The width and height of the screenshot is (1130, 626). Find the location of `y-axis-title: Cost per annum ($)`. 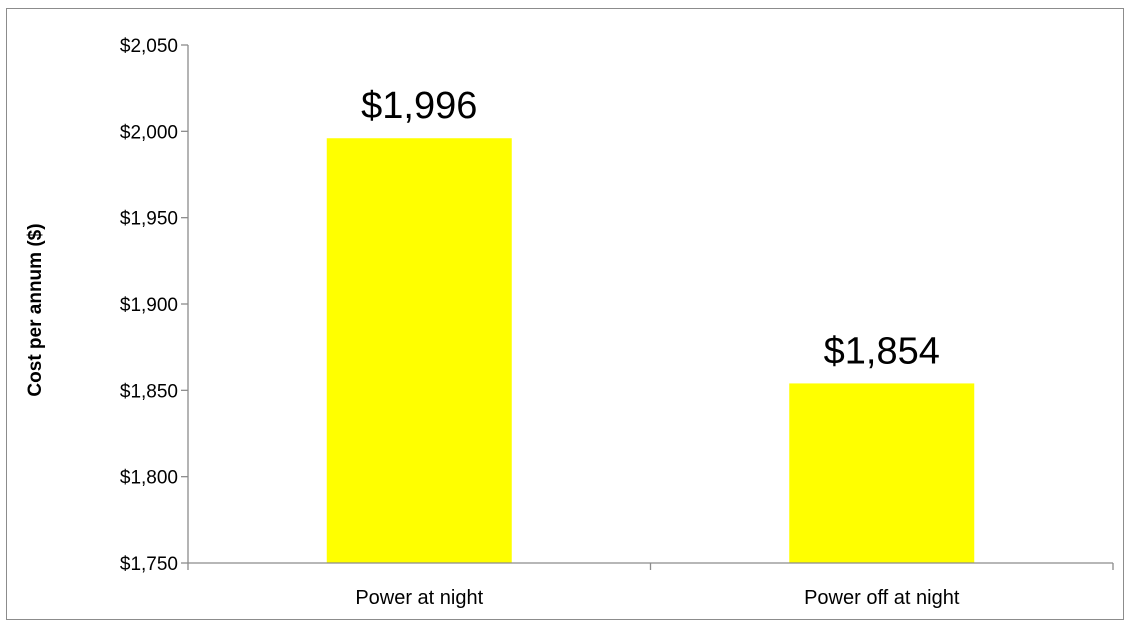

y-axis-title: Cost per annum ($) is located at coordinates (35, 309).